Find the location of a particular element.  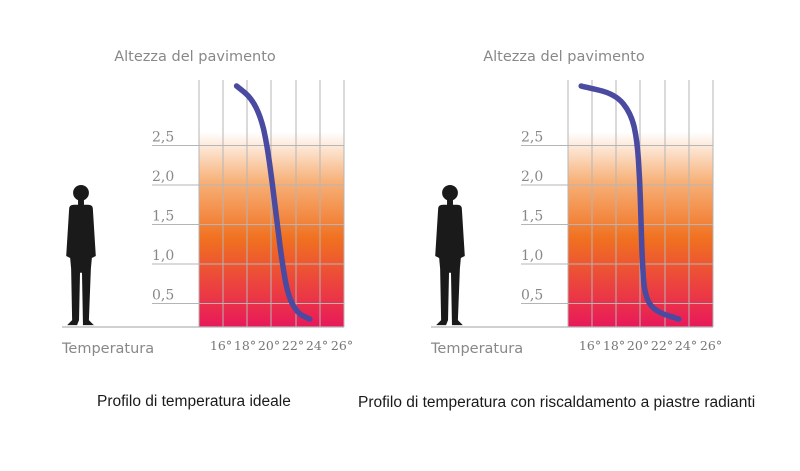

chart-caption-ideal: Profilo di temperatura ideale is located at coordinates (194, 401).